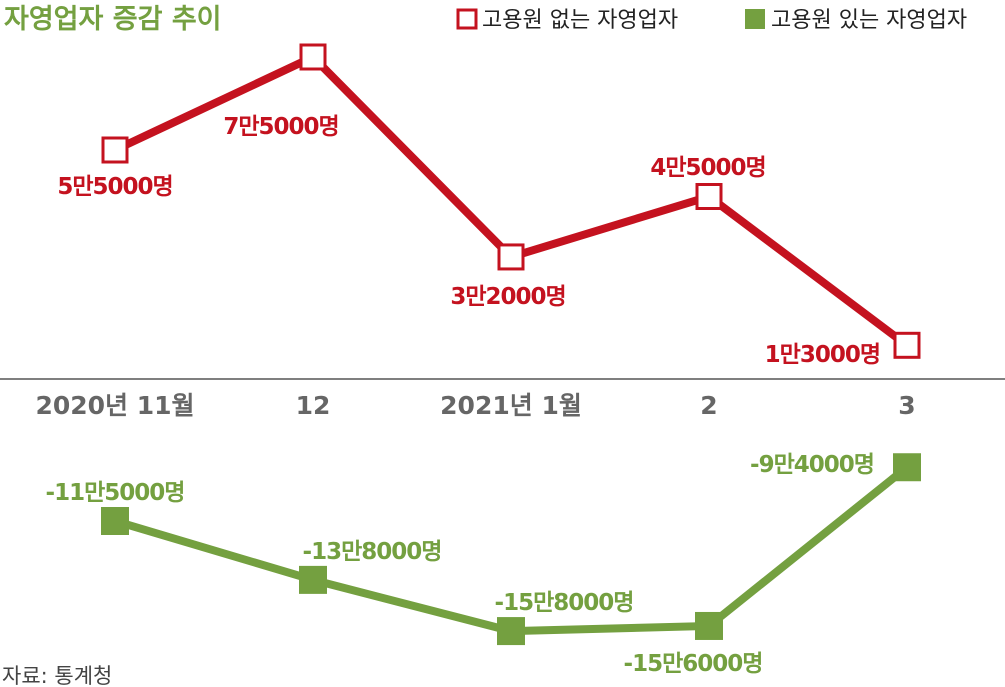 The width and height of the screenshot is (1005, 687). What do you see at coordinates (372, 552) in the screenshot?
I see `data-label-with-employees: -13만8000명` at bounding box center [372, 552].